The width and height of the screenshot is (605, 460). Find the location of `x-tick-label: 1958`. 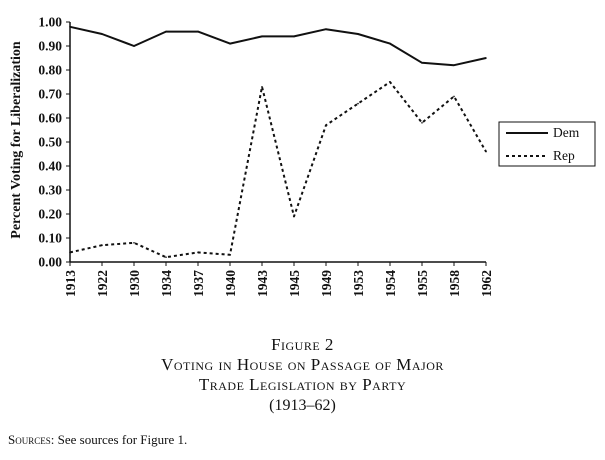

x-tick-label: 1958 is located at coordinates (454, 283).